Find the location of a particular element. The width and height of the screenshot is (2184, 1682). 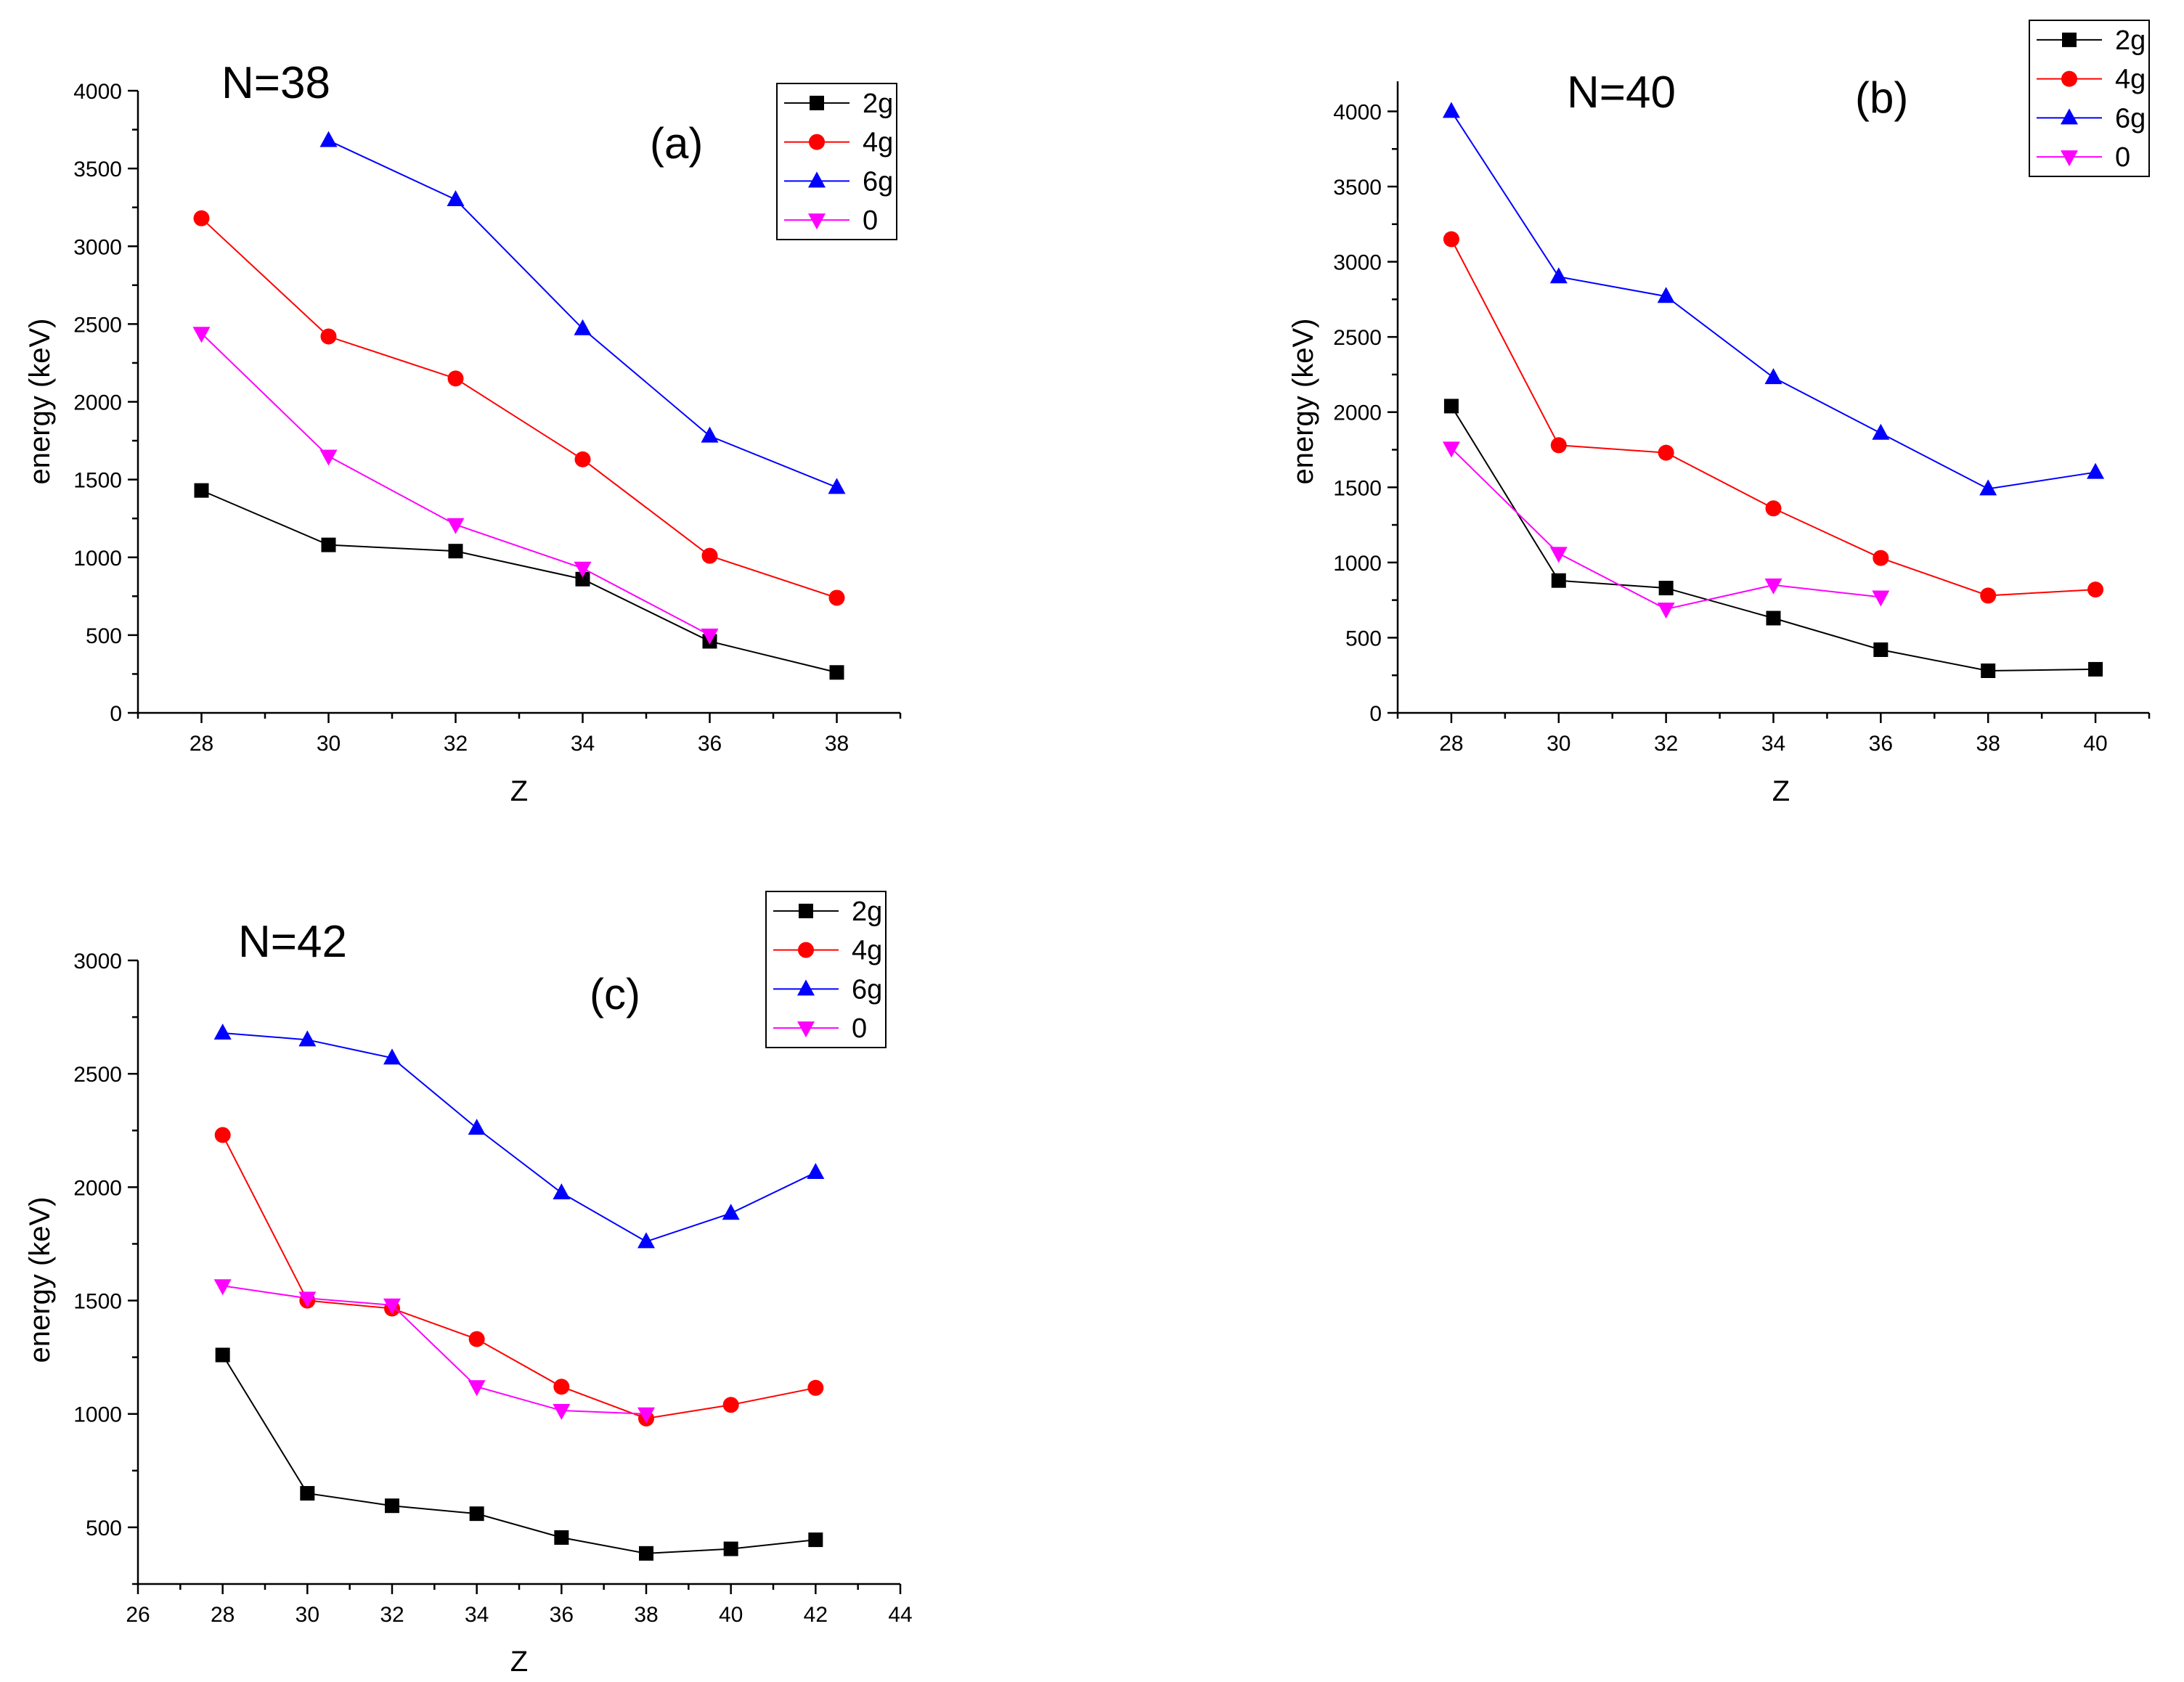

legend-label-4g: 4g is located at coordinates (867, 951).